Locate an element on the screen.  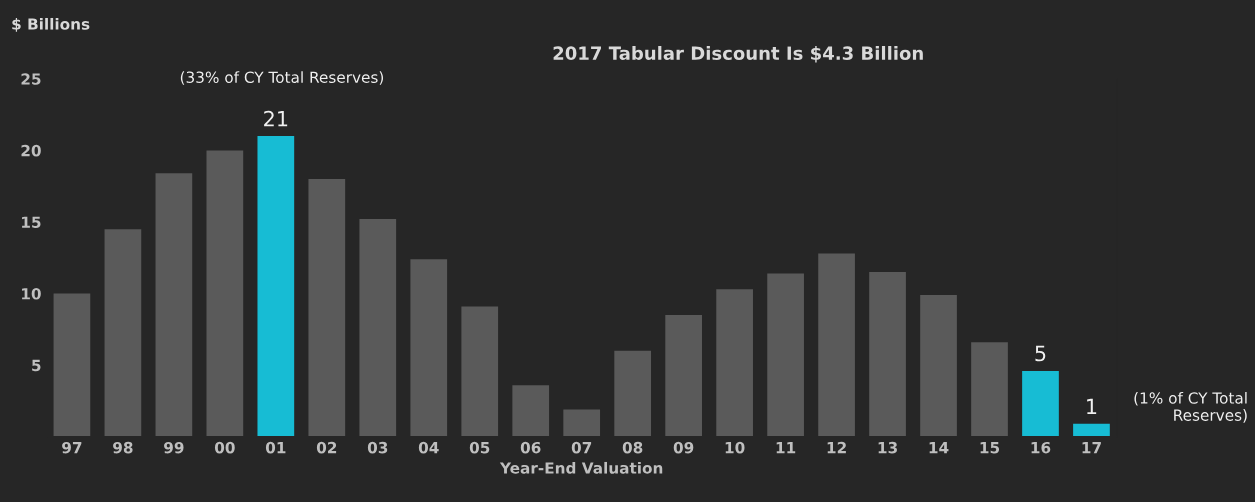
annotation: (1% of CY Total Reserves) is located at coordinates (1190, 407).